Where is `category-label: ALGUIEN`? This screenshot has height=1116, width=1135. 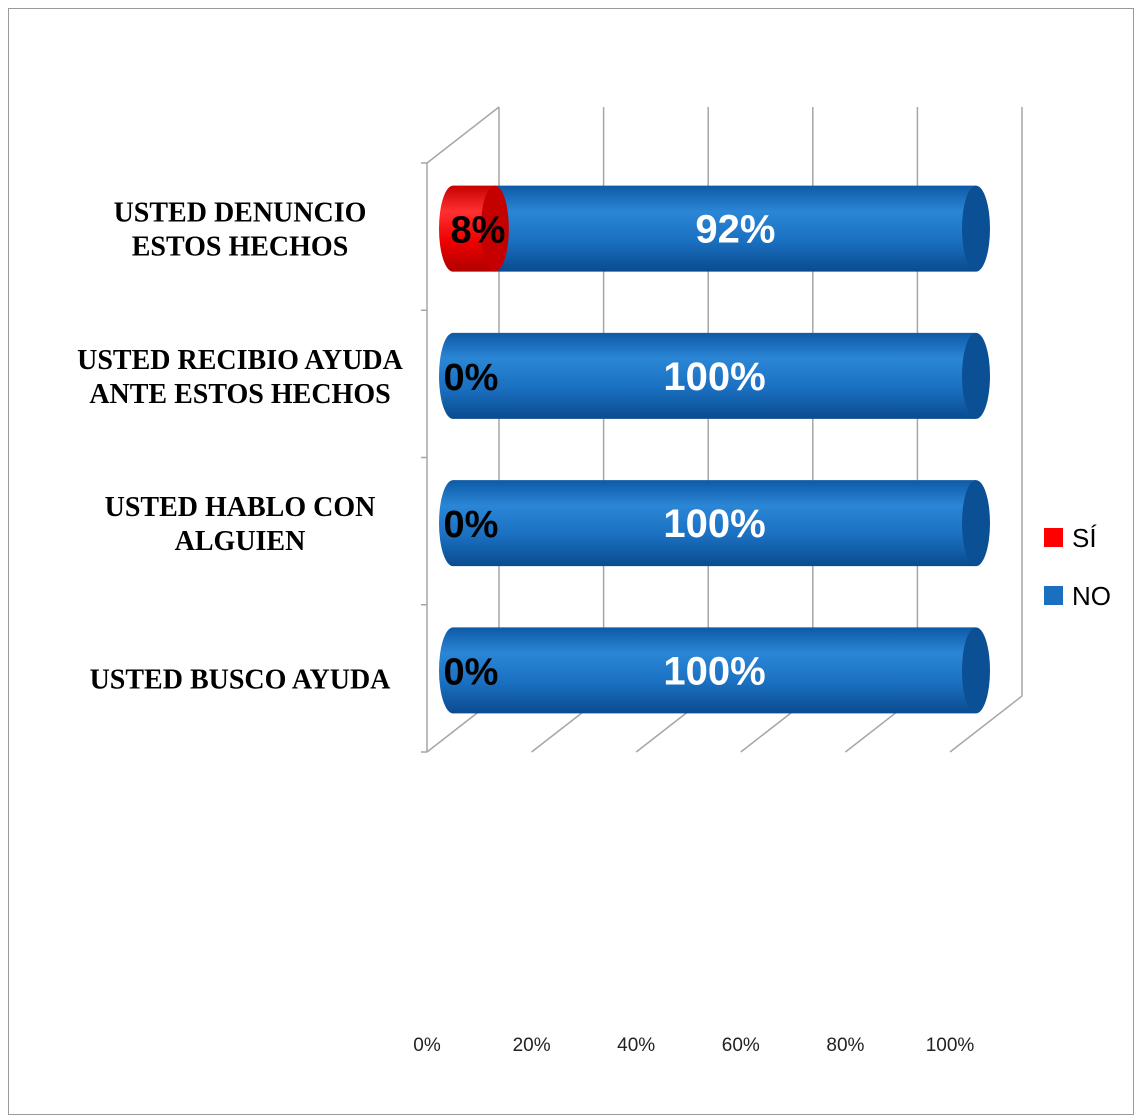 category-label: ALGUIEN is located at coordinates (240, 541).